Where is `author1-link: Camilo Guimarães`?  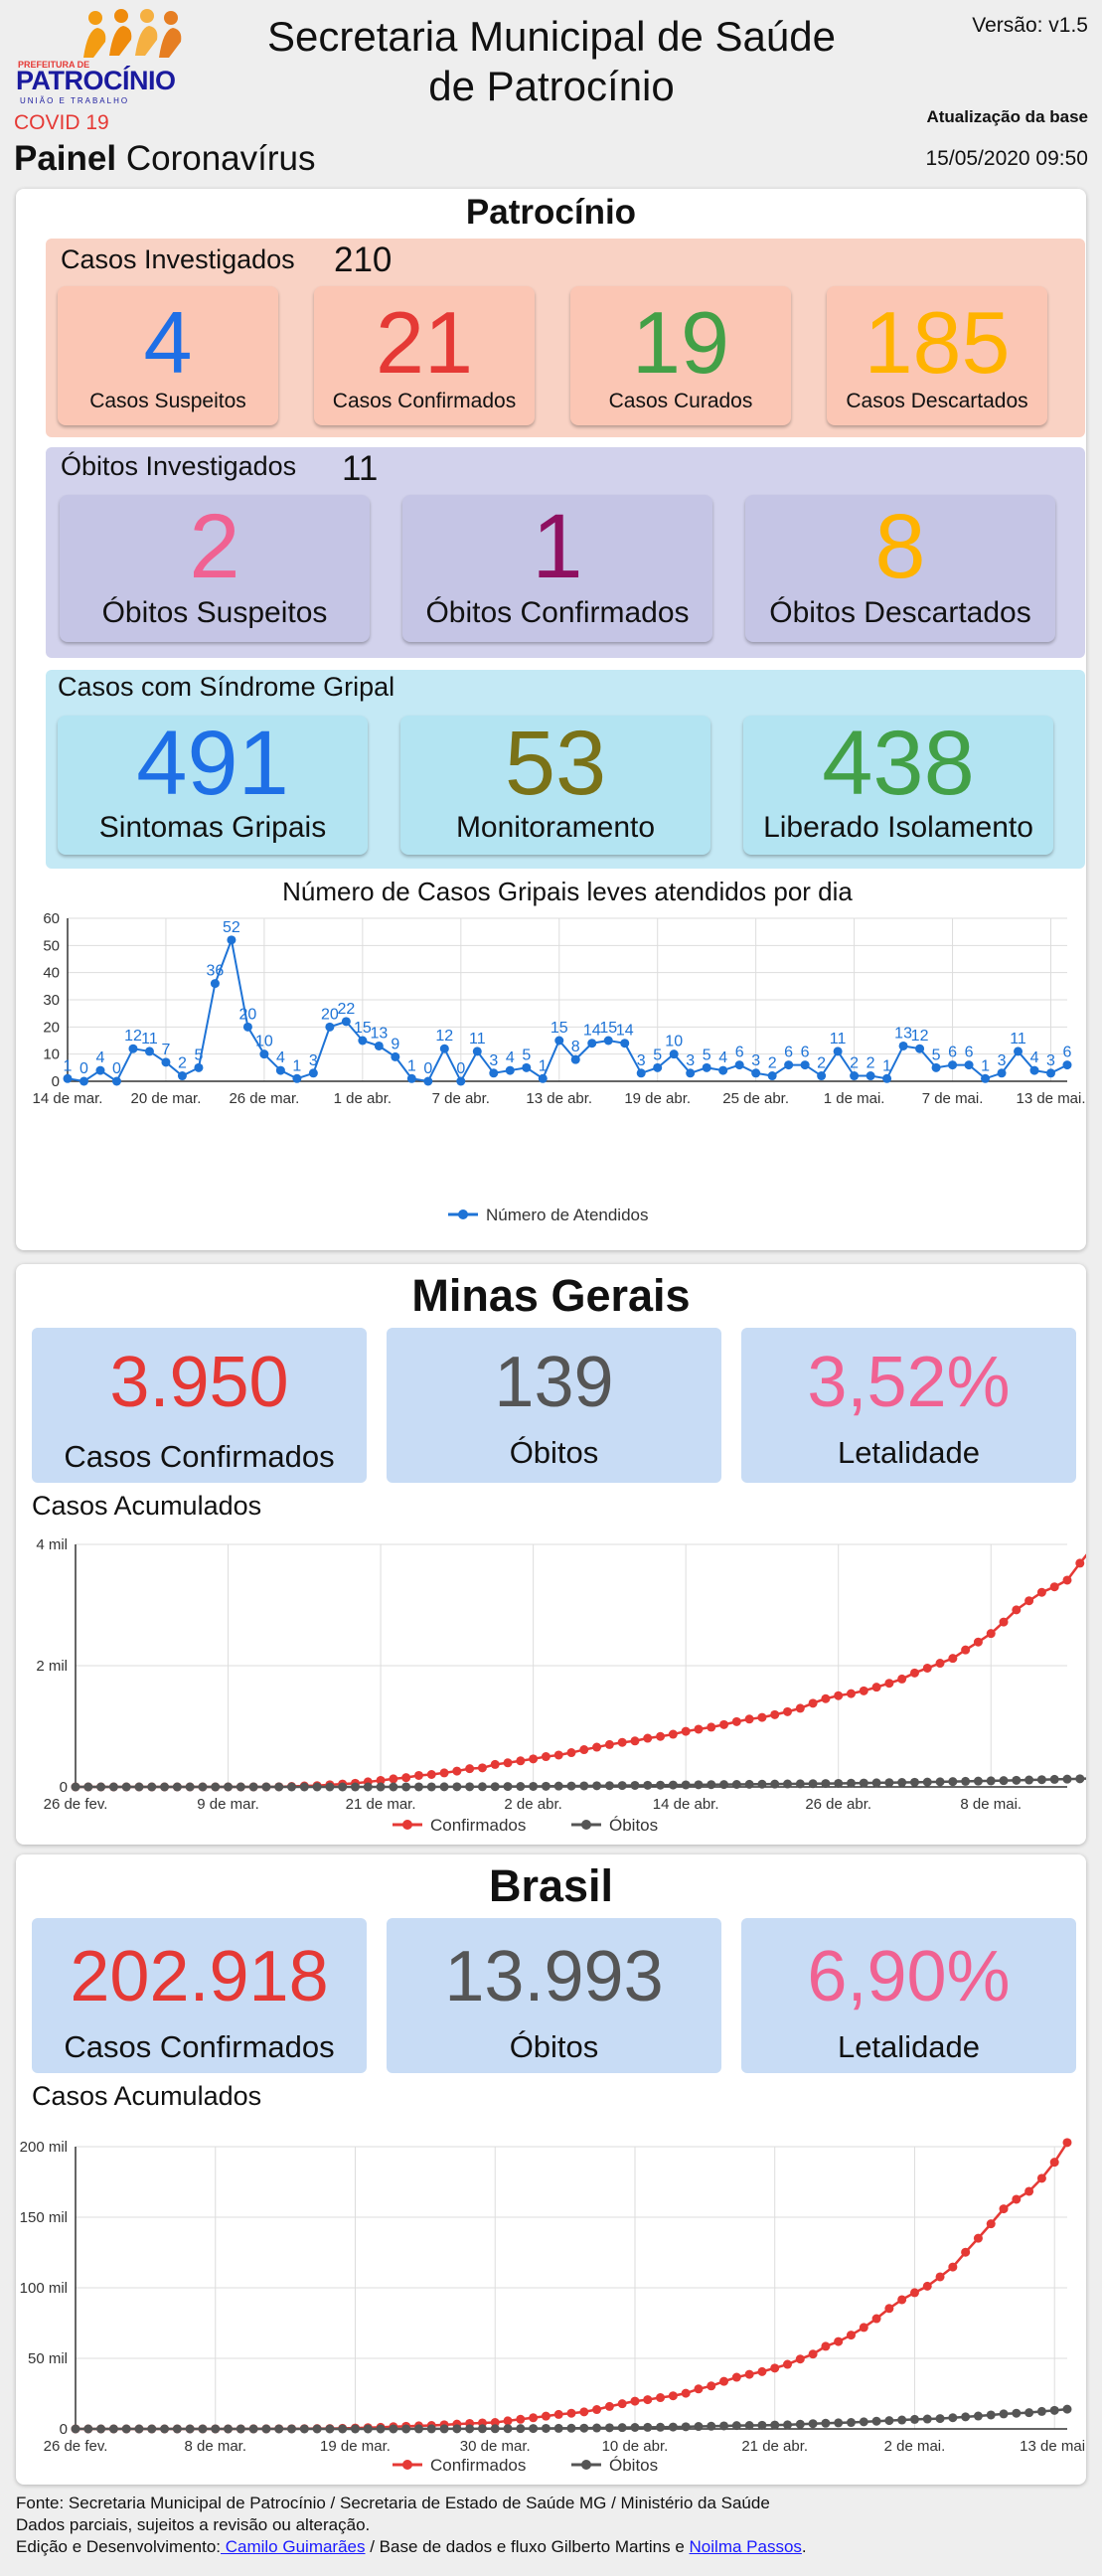 author1-link: Camilo Guimarães is located at coordinates (294, 2546).